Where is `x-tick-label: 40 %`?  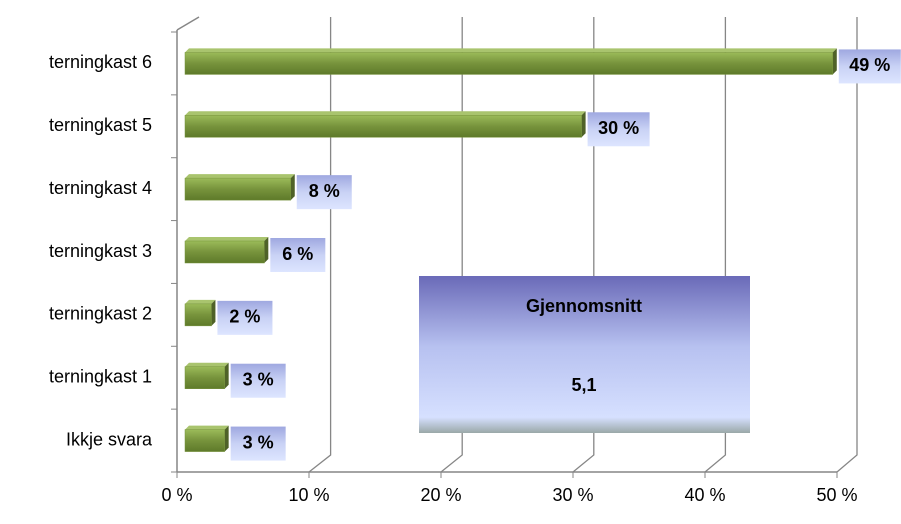 x-tick-label: 40 % is located at coordinates (704, 495).